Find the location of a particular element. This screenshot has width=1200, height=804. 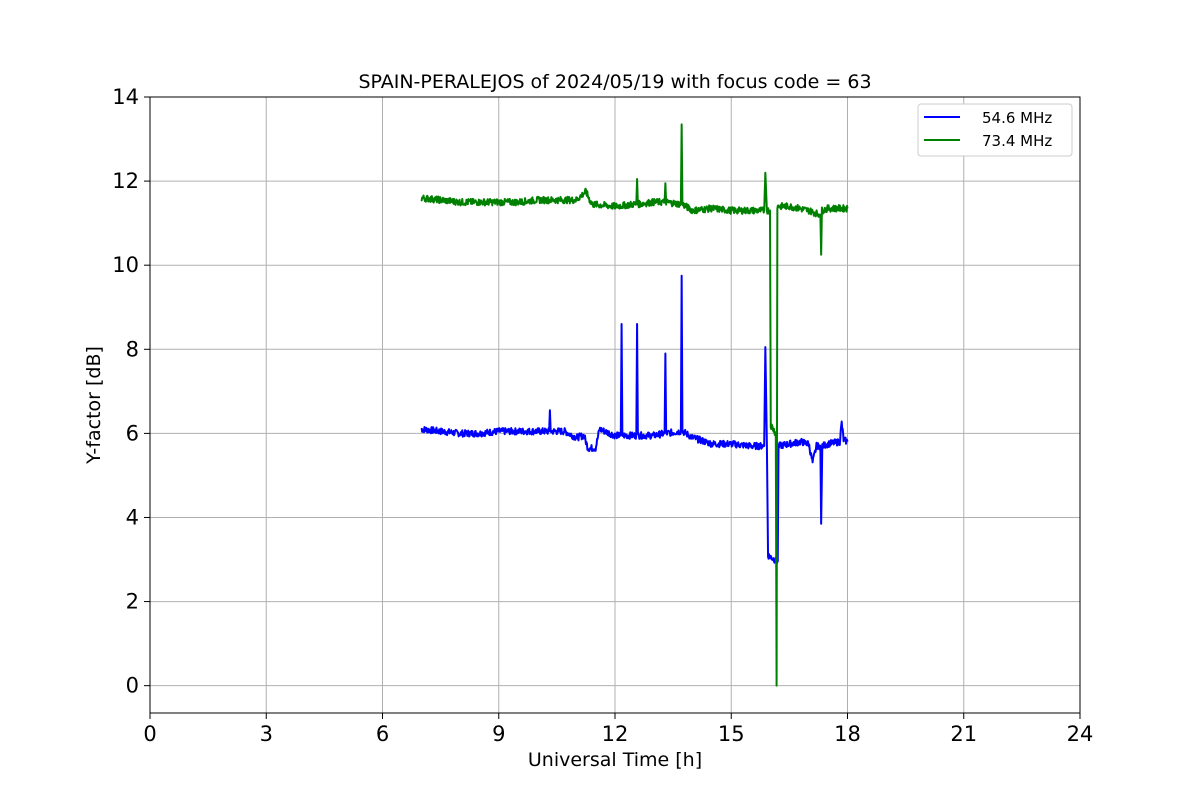

legend-label-54-6: 54.6 MHz is located at coordinates (1017, 118).